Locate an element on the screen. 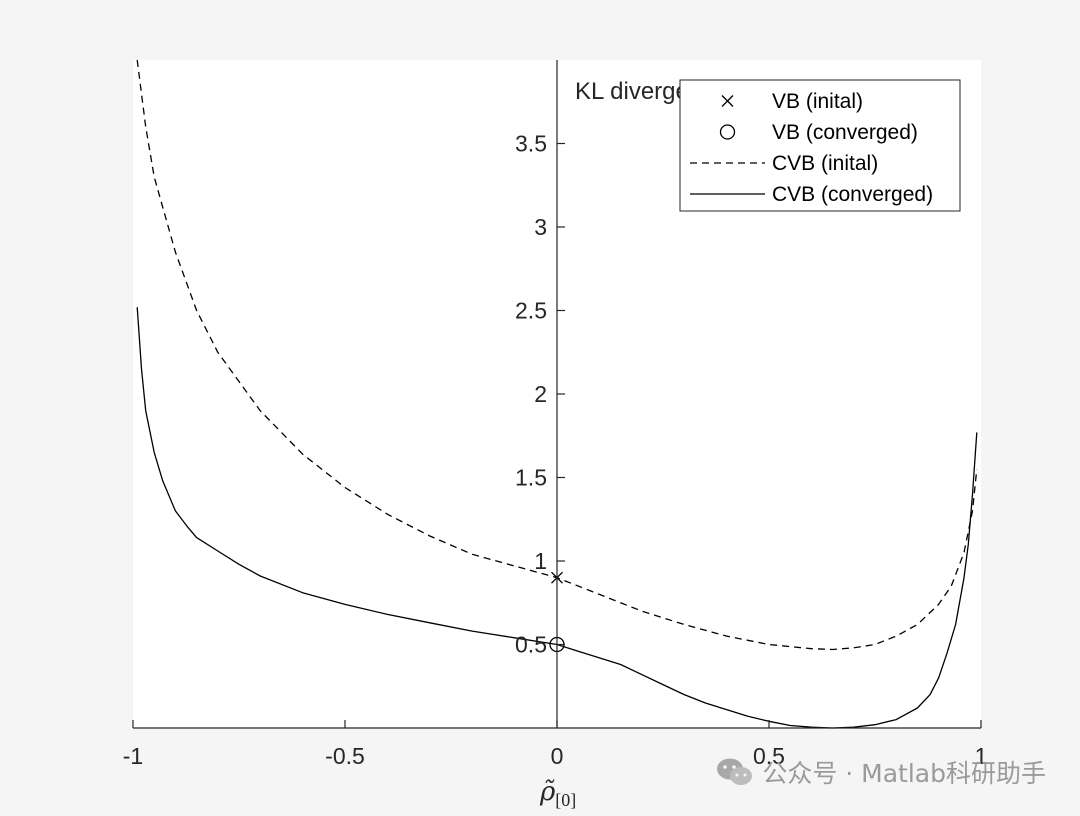 This screenshot has height=816, width=1080. x-tick-label: 1 is located at coordinates (981, 756).